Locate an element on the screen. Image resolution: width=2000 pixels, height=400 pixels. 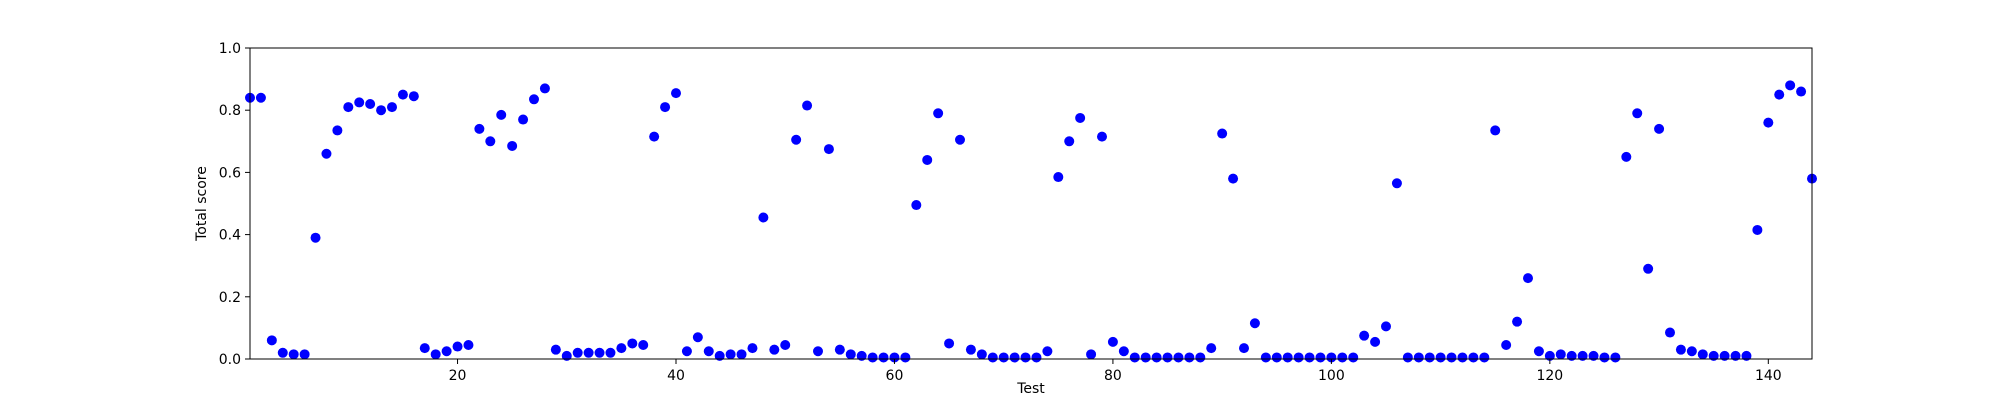
x-axis-ticks: 20 40 60 80 100 120 140 is located at coordinates (1115, 371).